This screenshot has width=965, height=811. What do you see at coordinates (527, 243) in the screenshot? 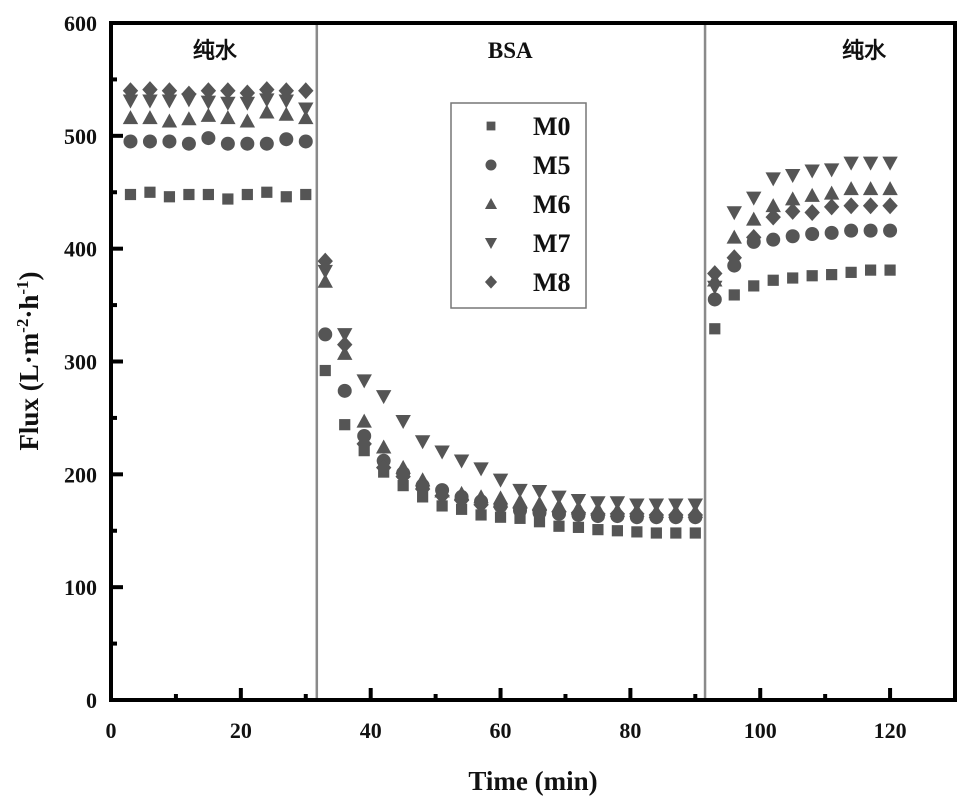
I see `legend-item-M7: M7` at bounding box center [527, 243].